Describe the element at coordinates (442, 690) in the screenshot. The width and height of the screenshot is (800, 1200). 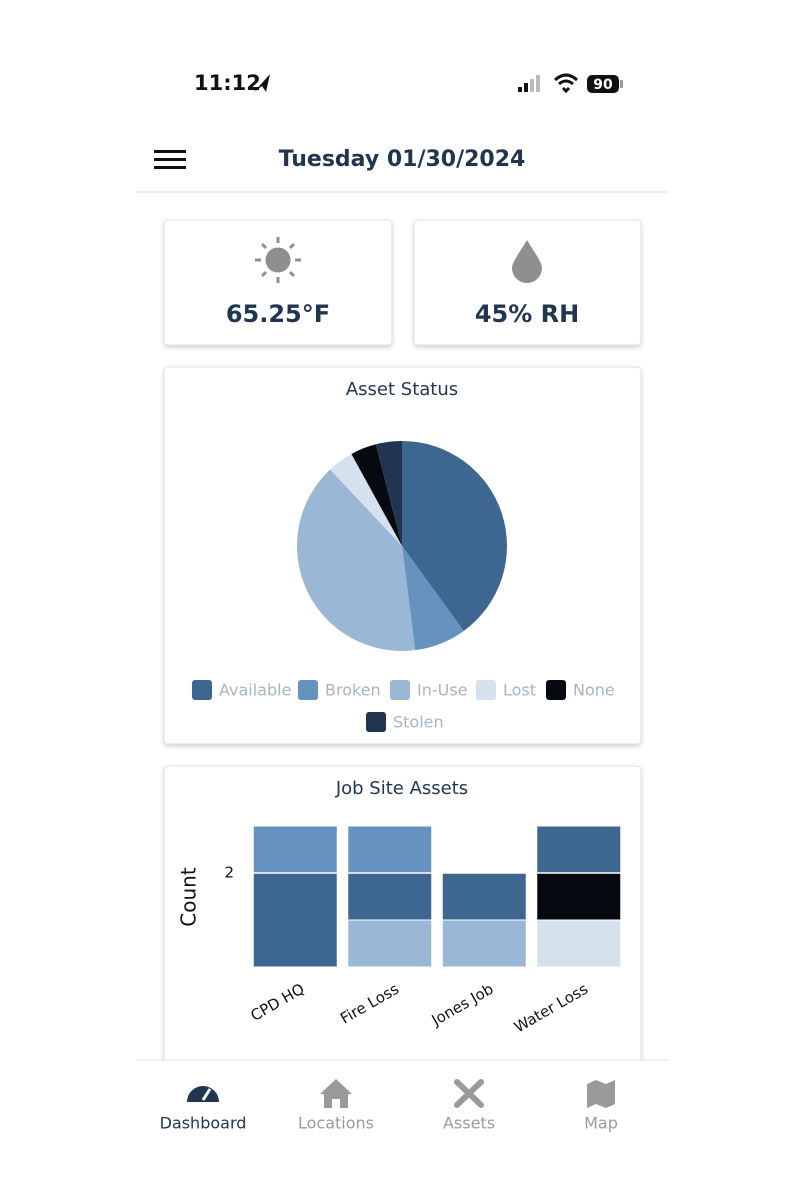
I see `legend-label: In-Use` at that location.